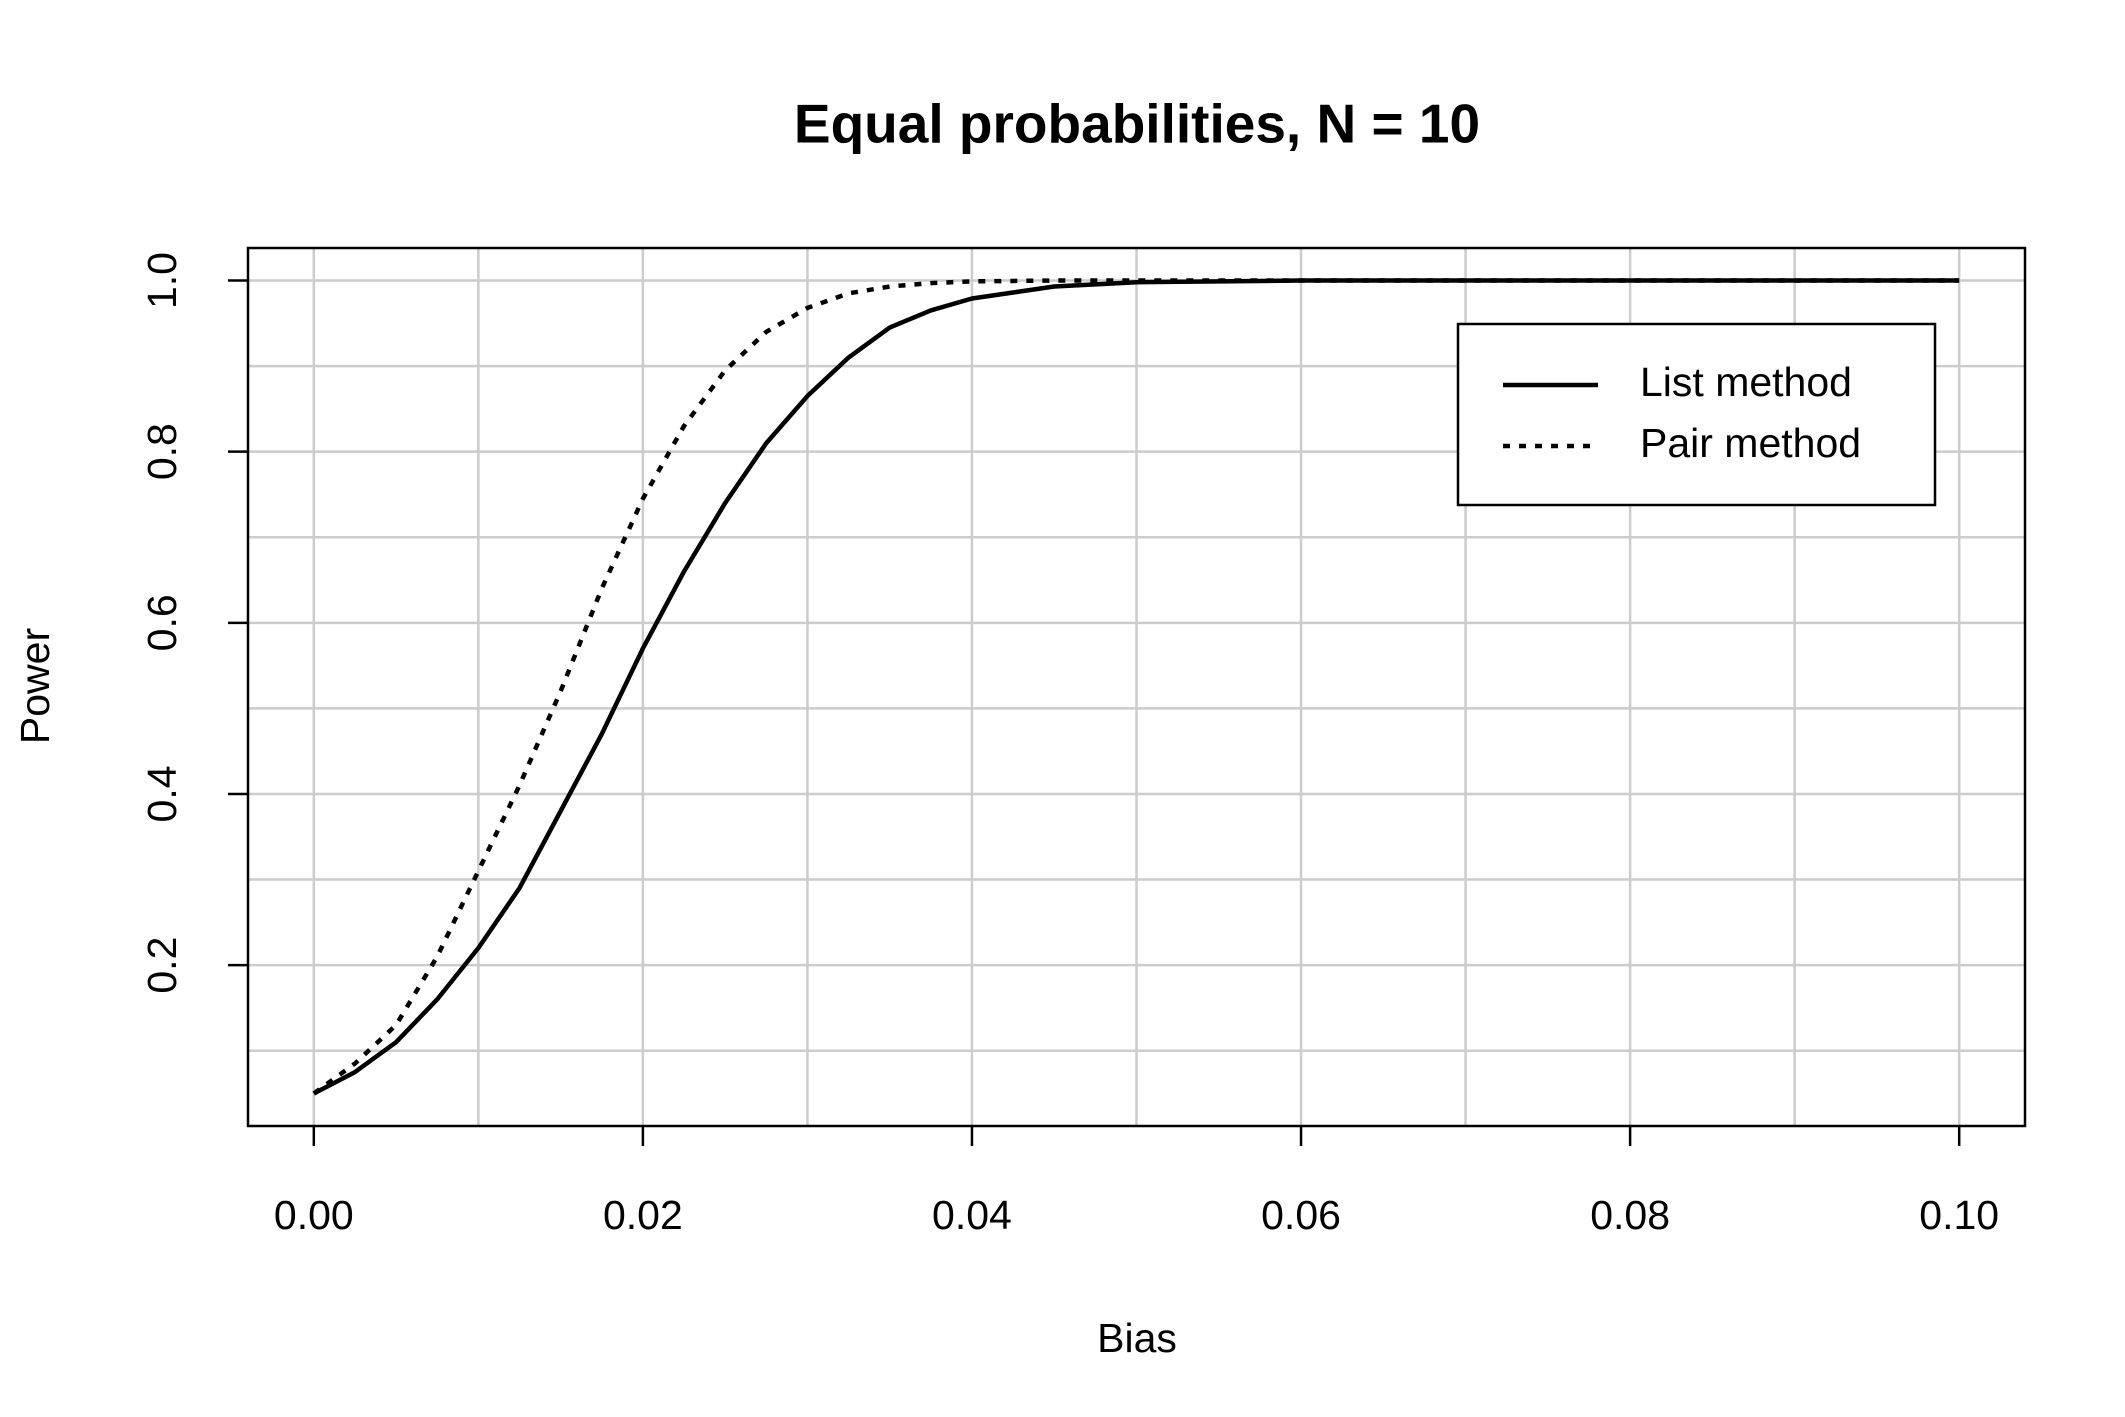 The image size is (2125, 1417). Describe the element at coordinates (1750, 443) in the screenshot. I see `legend-label: Pair method` at that location.